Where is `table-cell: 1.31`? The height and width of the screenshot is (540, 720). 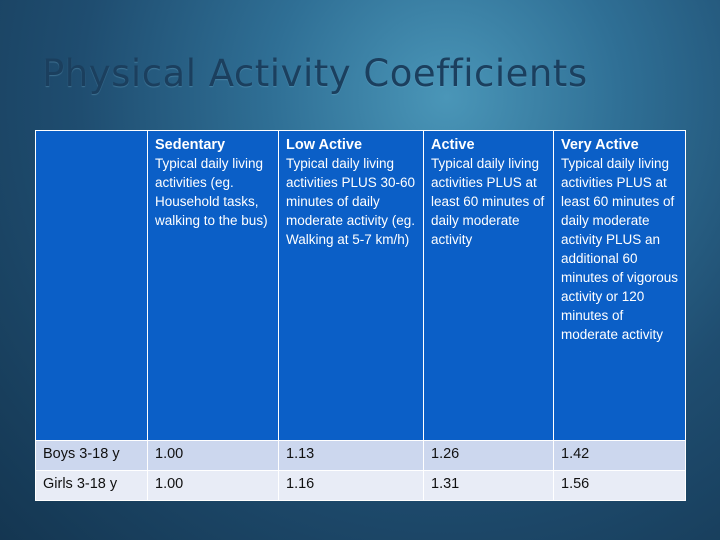 table-cell: 1.31 is located at coordinates (488, 485).